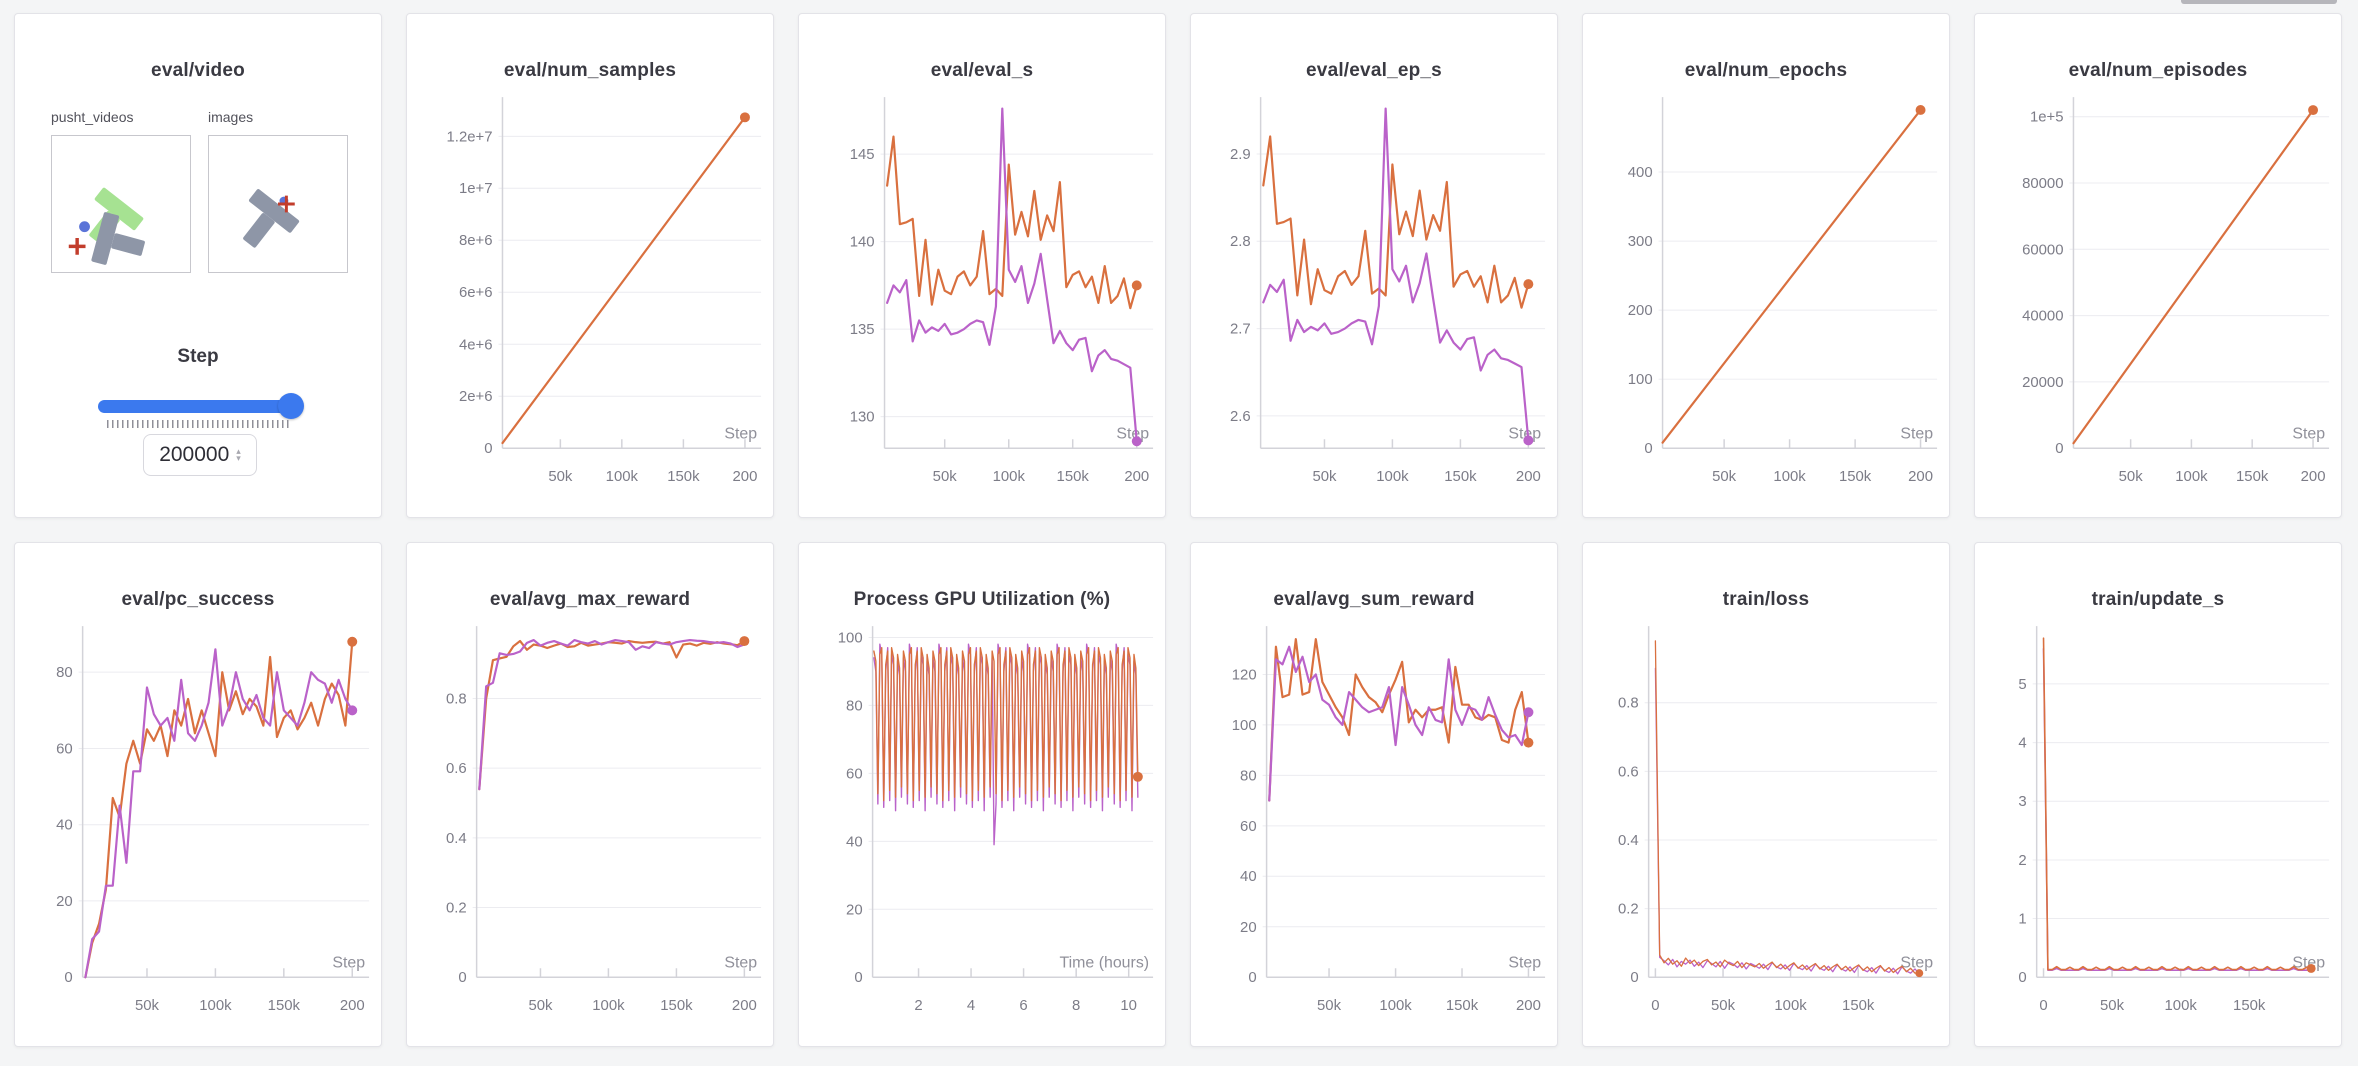  Describe the element at coordinates (2042, 250) in the screenshot. I see `svg-text: 60000` at that location.